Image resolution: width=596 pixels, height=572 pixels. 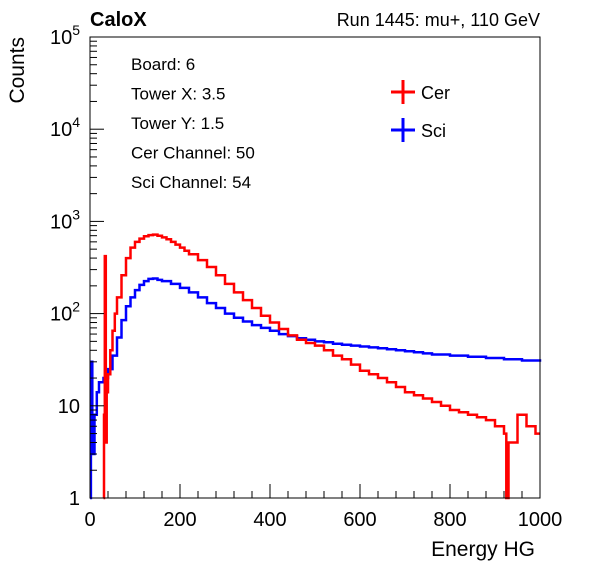 I want to click on y-tick-label: 10³, so click(x=65, y=219).